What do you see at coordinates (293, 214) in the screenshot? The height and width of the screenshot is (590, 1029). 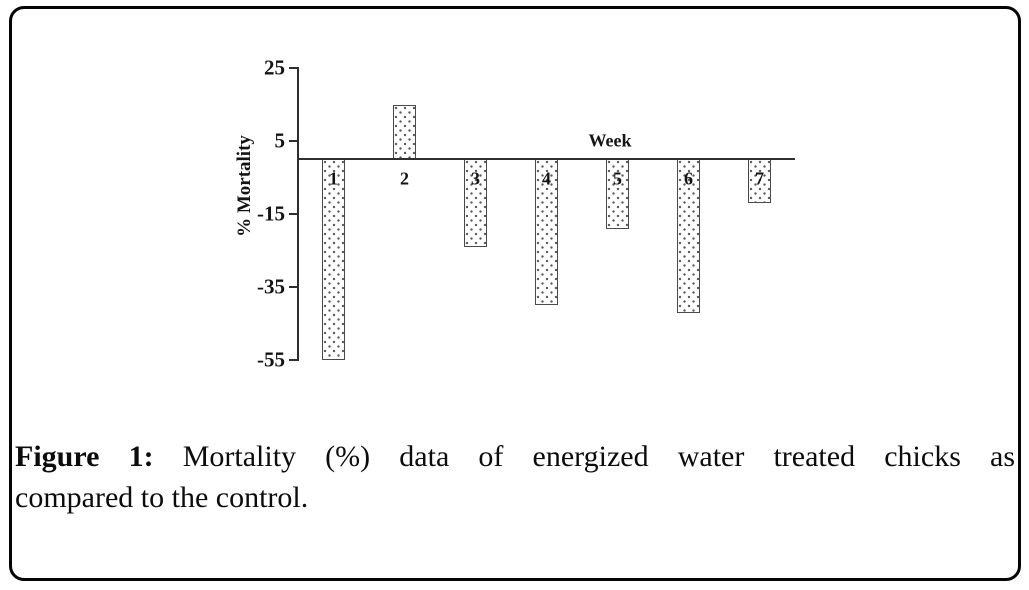 I see `y-tick--15` at bounding box center [293, 214].